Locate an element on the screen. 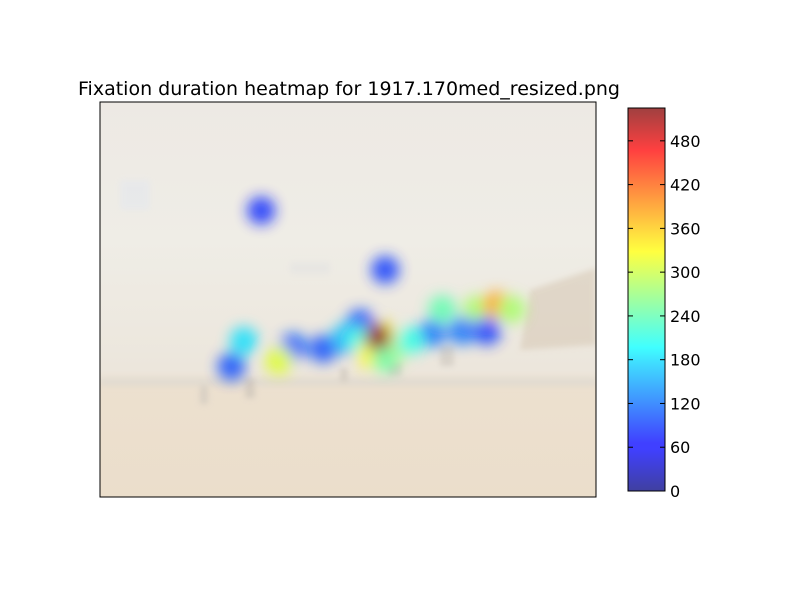 Image resolution: width=800 pixels, height=600 pixels. colorbar-tick-label-1: 60 is located at coordinates (680, 447).